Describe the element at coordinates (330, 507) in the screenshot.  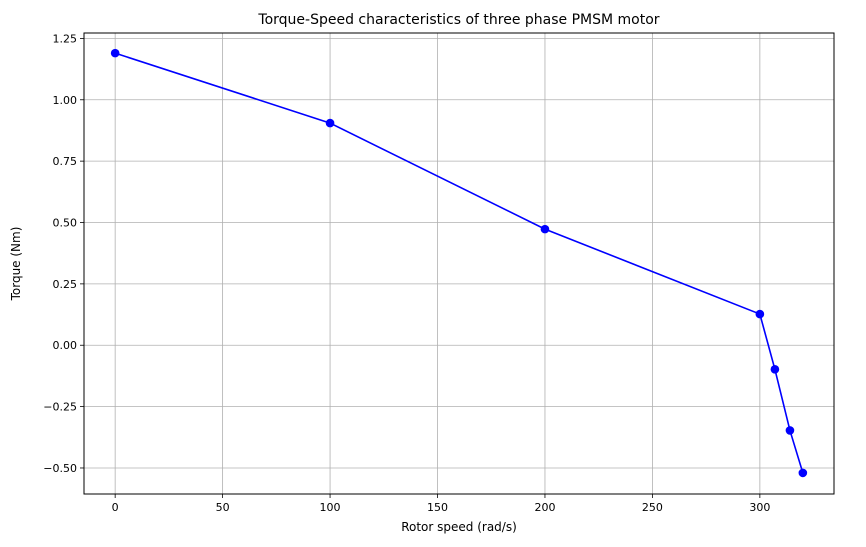
I see `x-tick-label: 100` at that location.